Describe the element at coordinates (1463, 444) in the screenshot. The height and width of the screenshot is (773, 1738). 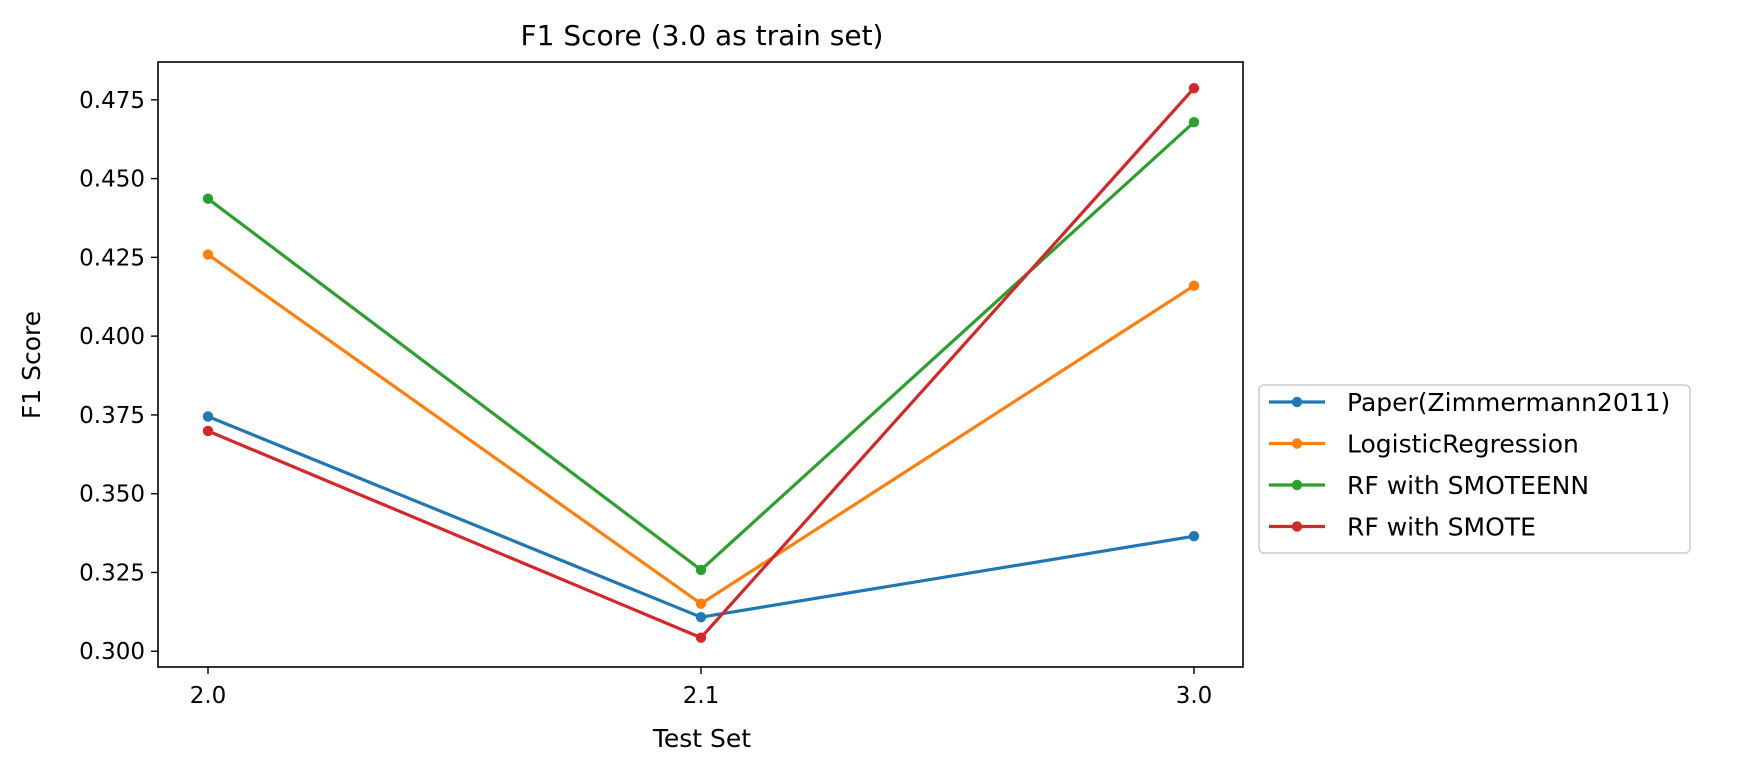
I see `legend-label: LogisticRegression` at that location.